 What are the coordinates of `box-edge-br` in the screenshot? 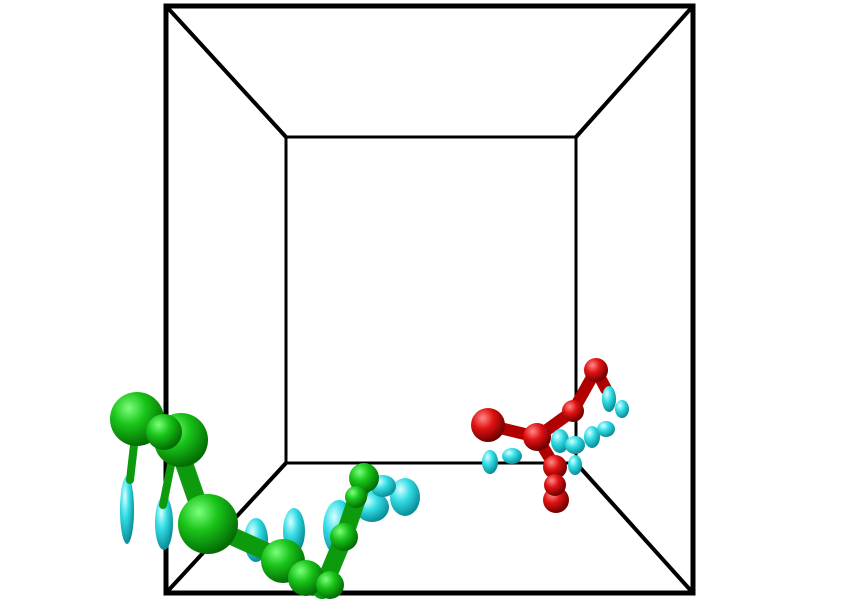 It's located at (634, 528).